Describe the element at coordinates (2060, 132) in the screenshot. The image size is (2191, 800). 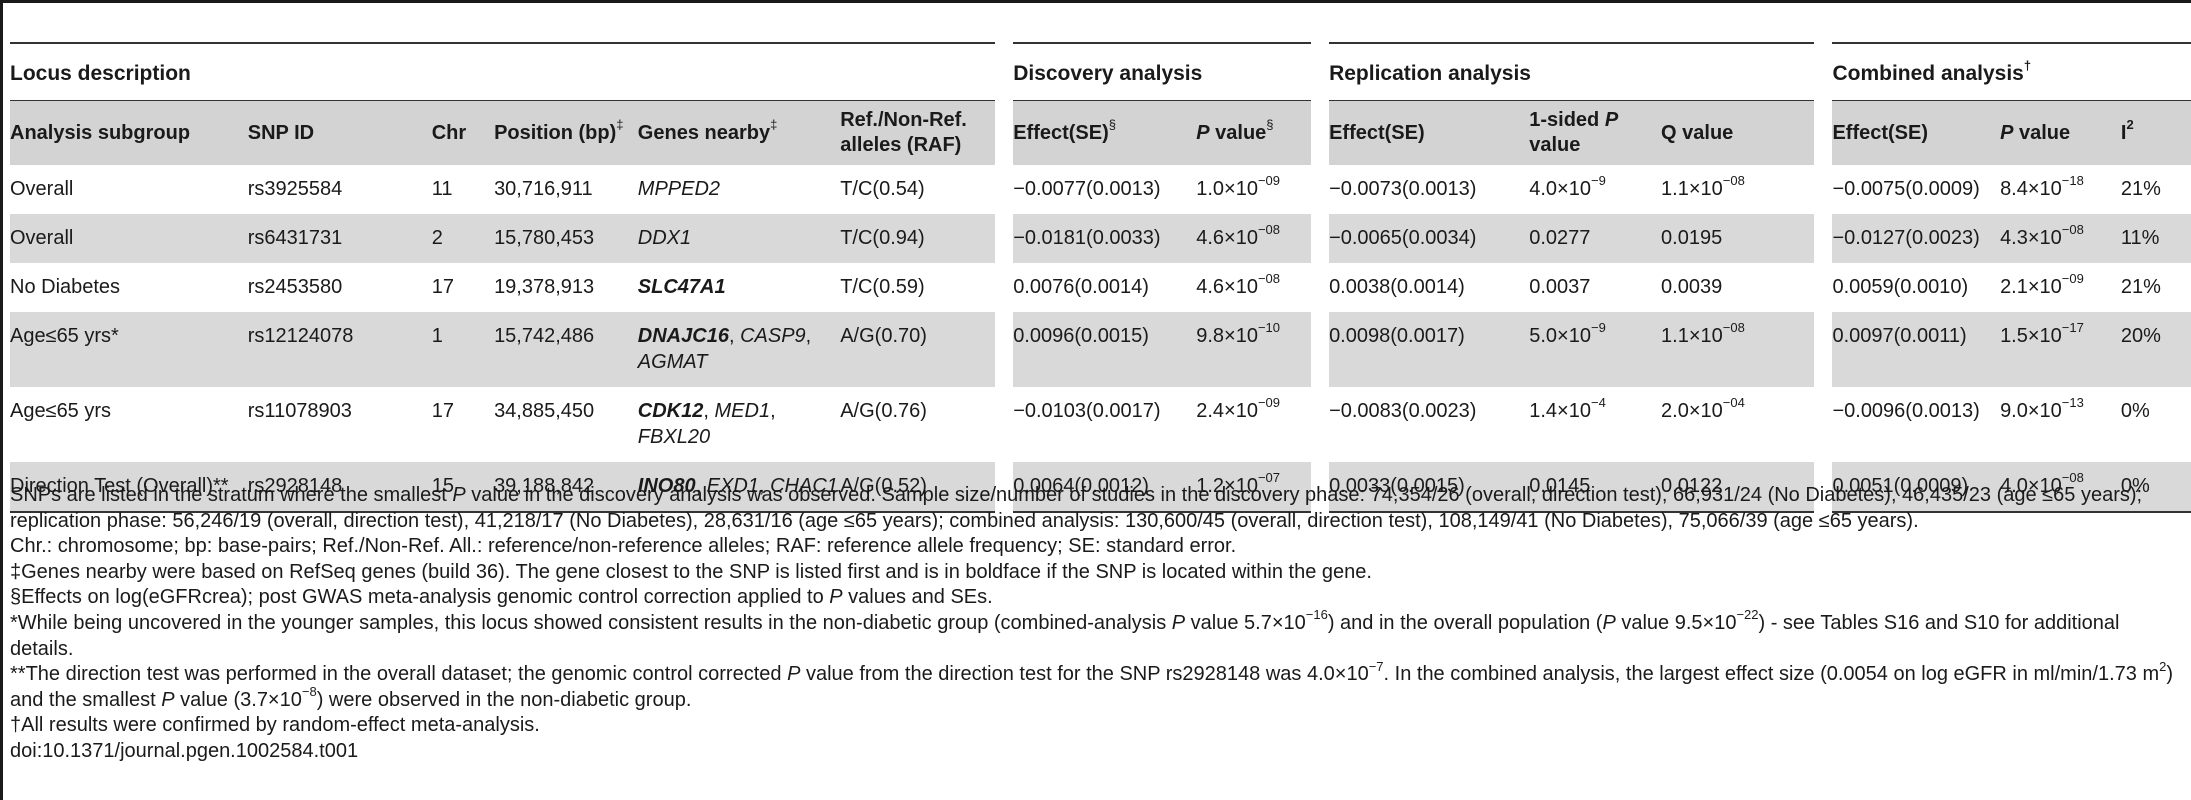
I see `col-header-comb-p: P value` at that location.